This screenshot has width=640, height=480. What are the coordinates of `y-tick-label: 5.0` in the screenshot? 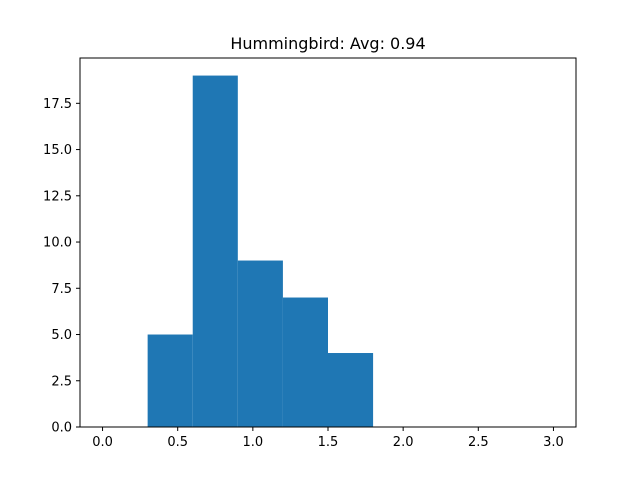 It's located at (61, 335).